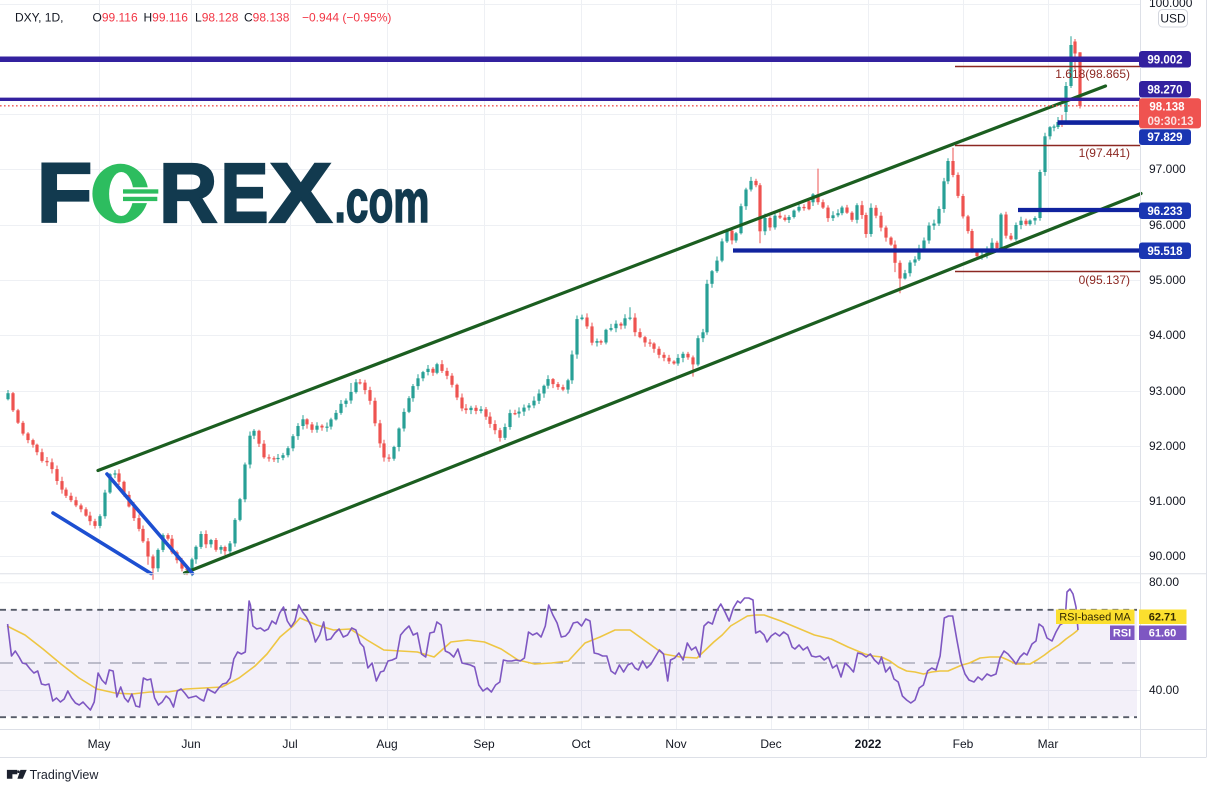 This screenshot has width=1217, height=793. I want to click on svg-text: 90.000, so click(1167, 556).